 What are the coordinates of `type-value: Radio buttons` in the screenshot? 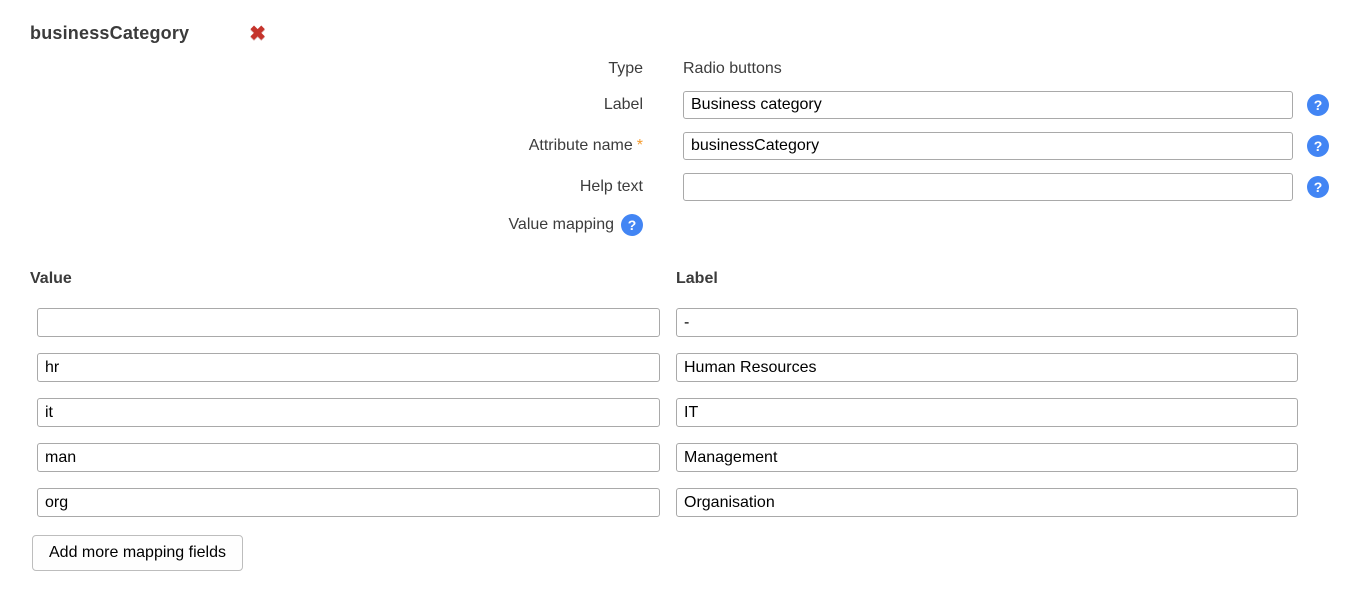 It's located at (732, 68).